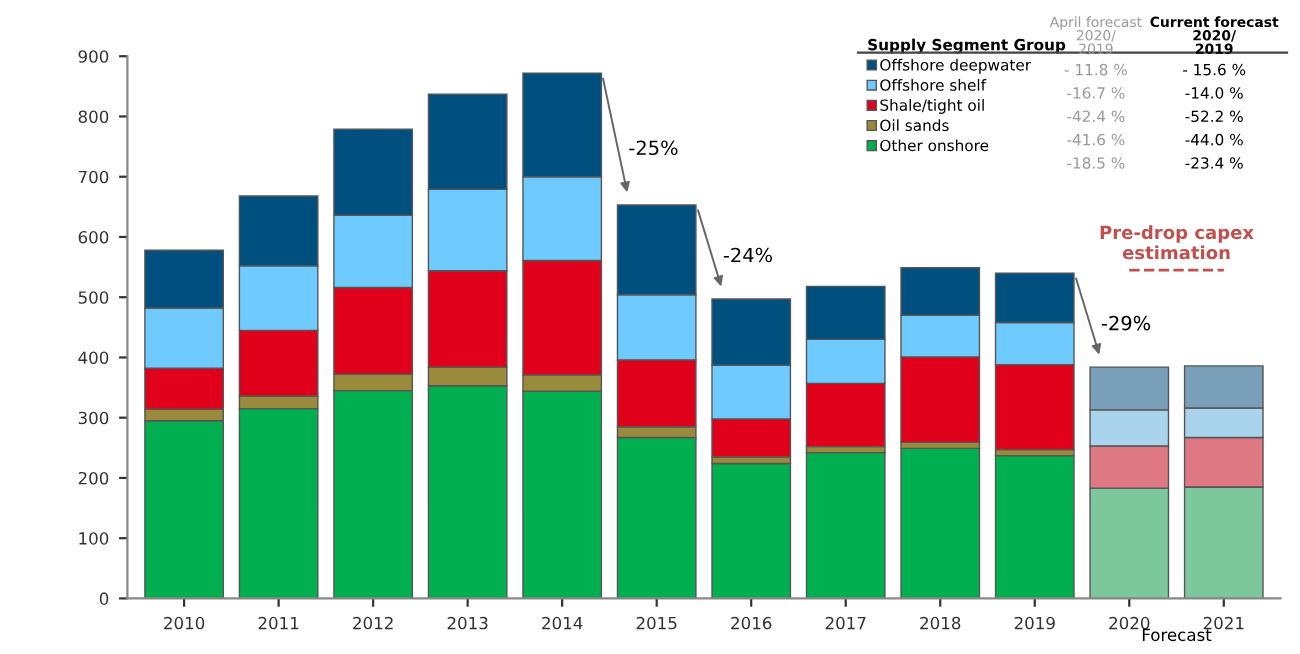 Image resolution: width=1300 pixels, height=654 pixels. I want to click on y-tick-label: 600, so click(93, 237).